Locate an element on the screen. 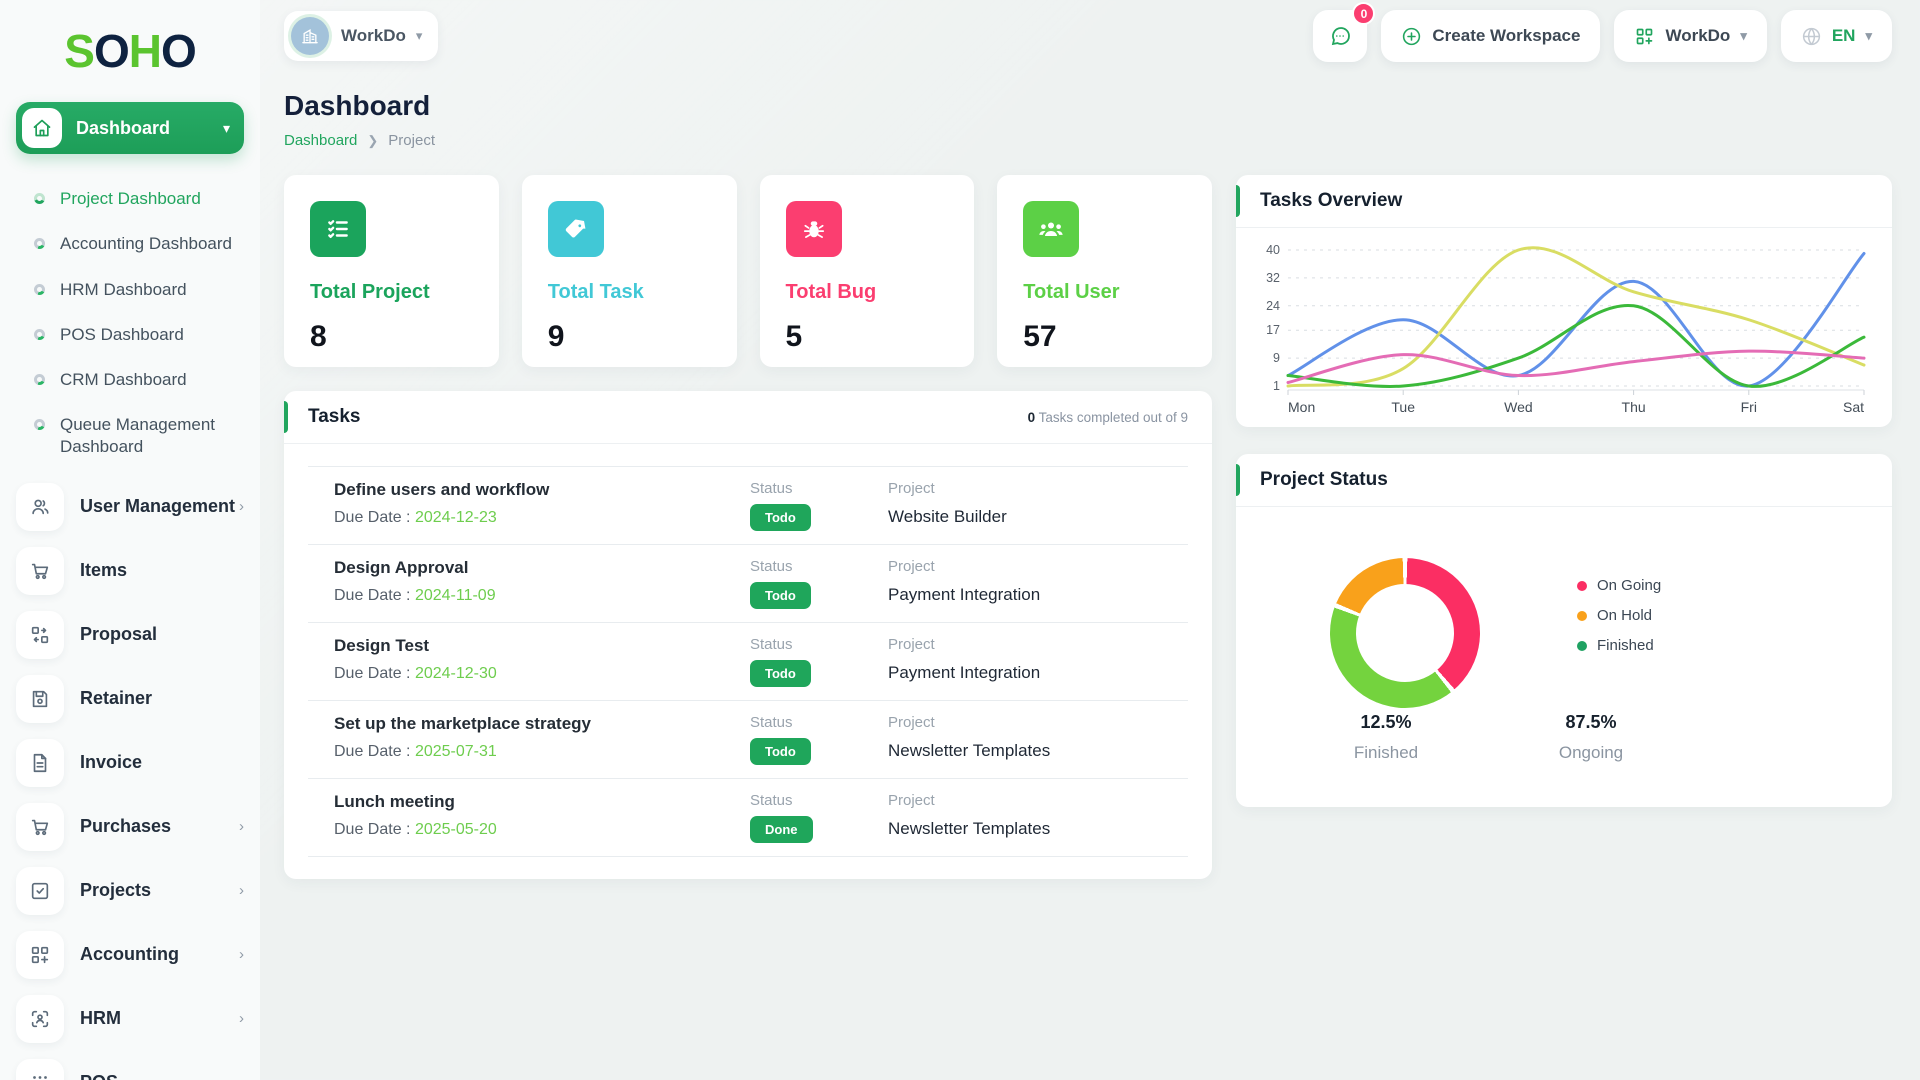 This screenshot has width=1920, height=1080. submenu-label: Project Dashboard is located at coordinates (130, 198).